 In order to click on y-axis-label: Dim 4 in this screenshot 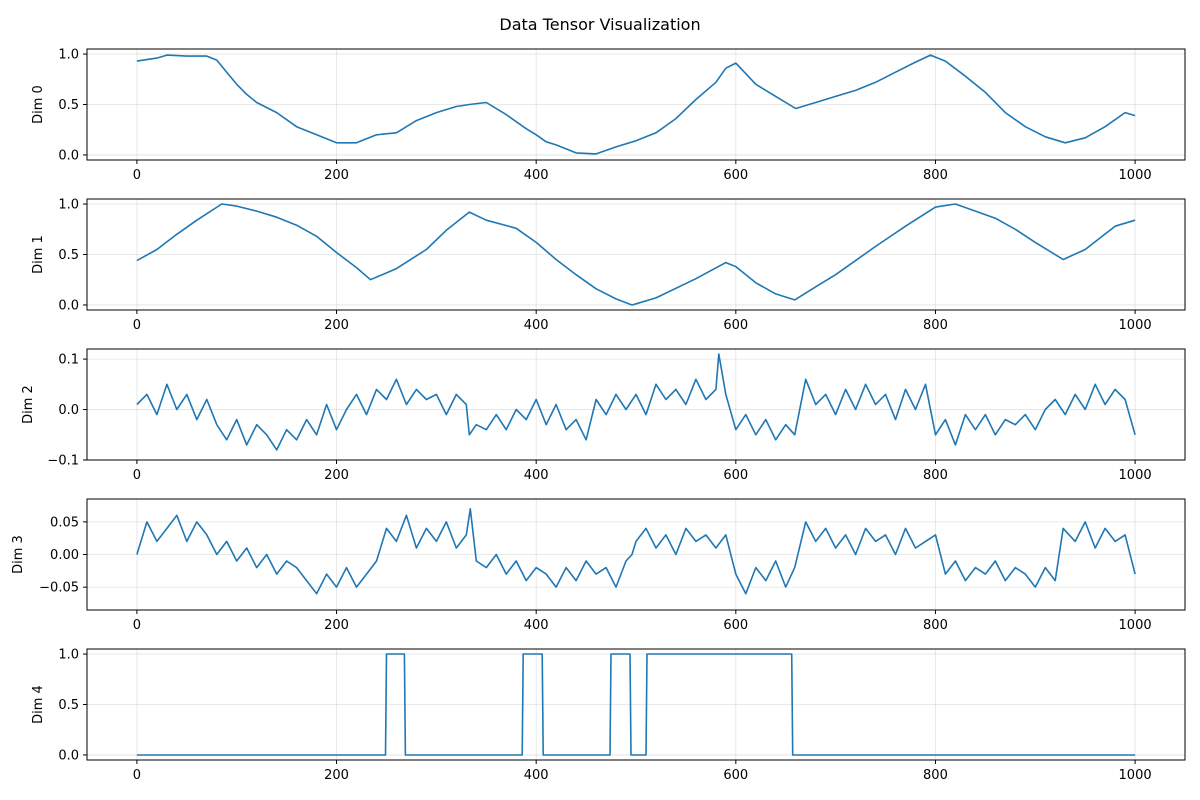, I will do `click(38, 704)`.